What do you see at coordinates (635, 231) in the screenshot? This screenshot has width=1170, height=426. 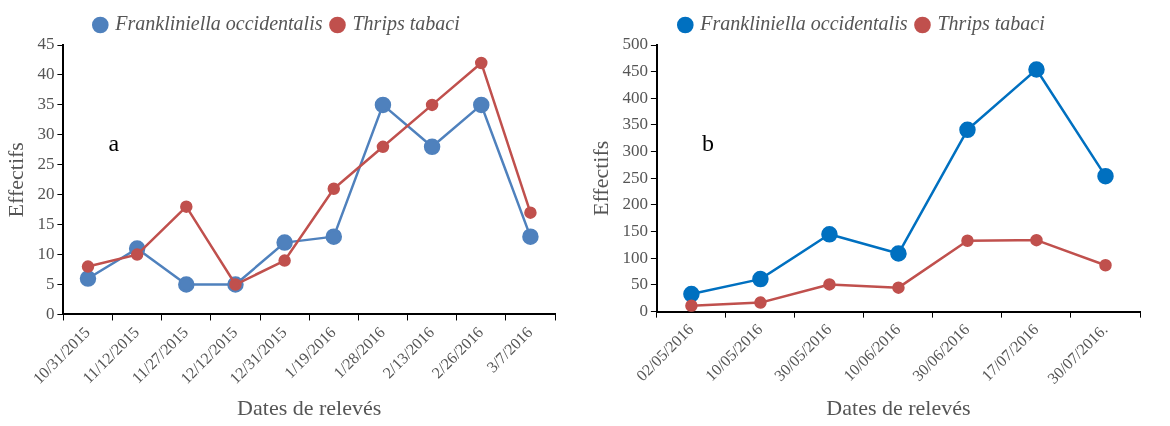 I see `y-tick-label: 150` at bounding box center [635, 231].